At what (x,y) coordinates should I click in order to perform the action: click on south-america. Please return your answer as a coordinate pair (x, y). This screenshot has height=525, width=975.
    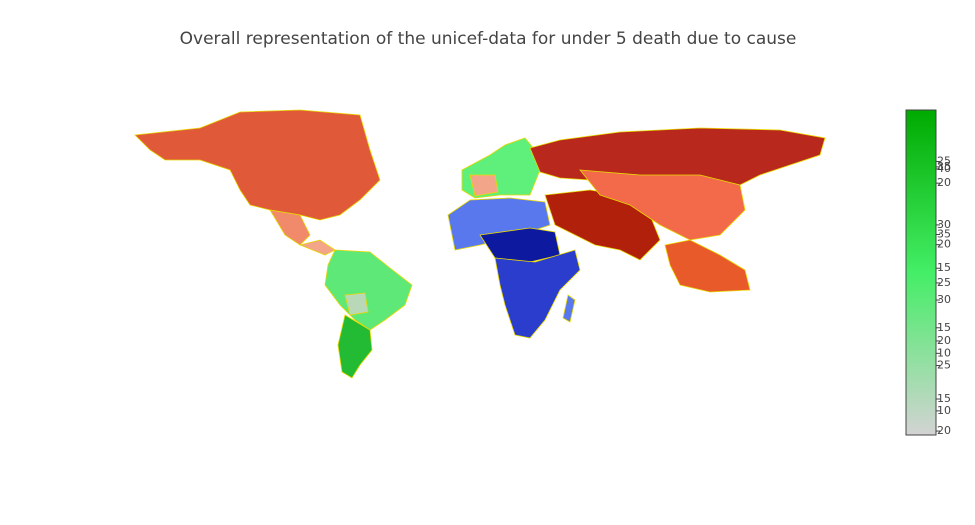
    Looking at the image, I should click on (368, 290).